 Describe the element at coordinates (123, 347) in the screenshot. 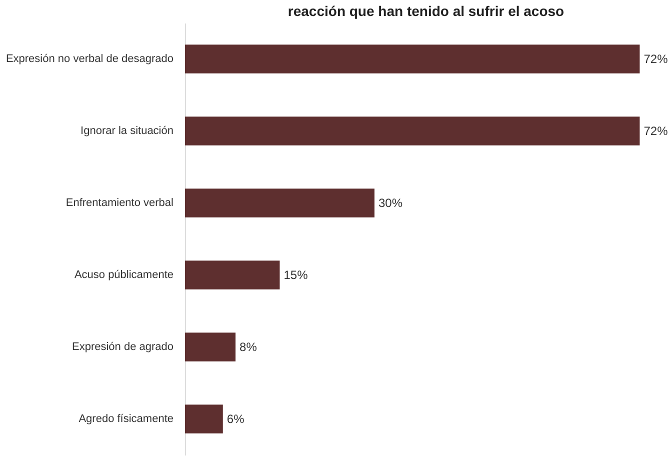

I see `y-tick-label: Expresión de agrado` at that location.